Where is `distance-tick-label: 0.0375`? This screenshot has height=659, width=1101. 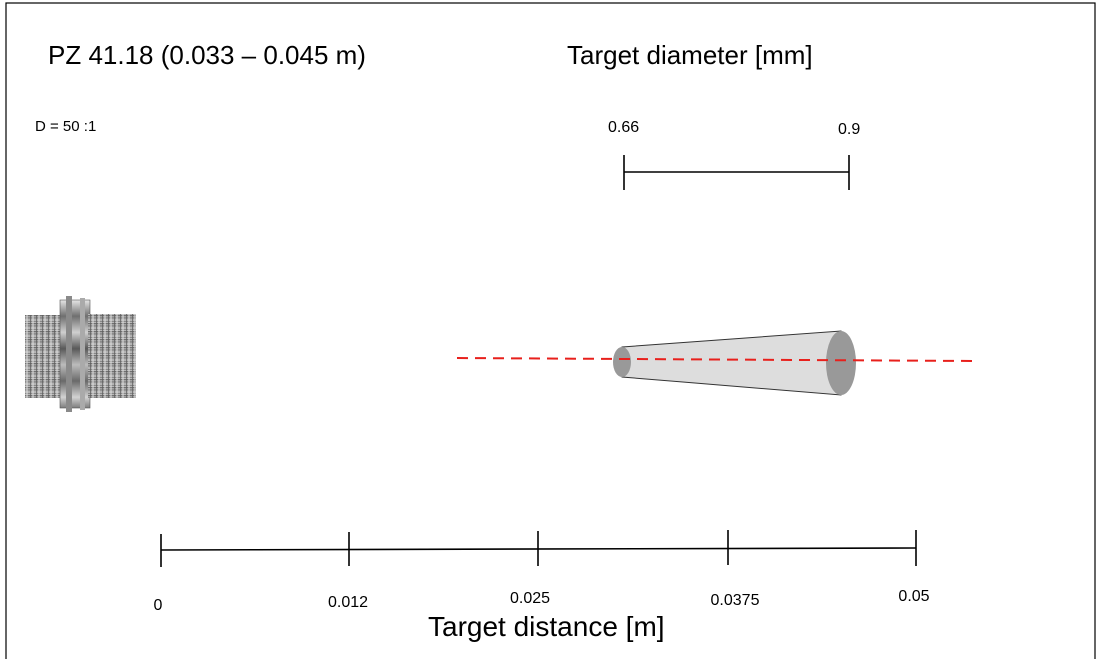 distance-tick-label: 0.0375 is located at coordinates (735, 600).